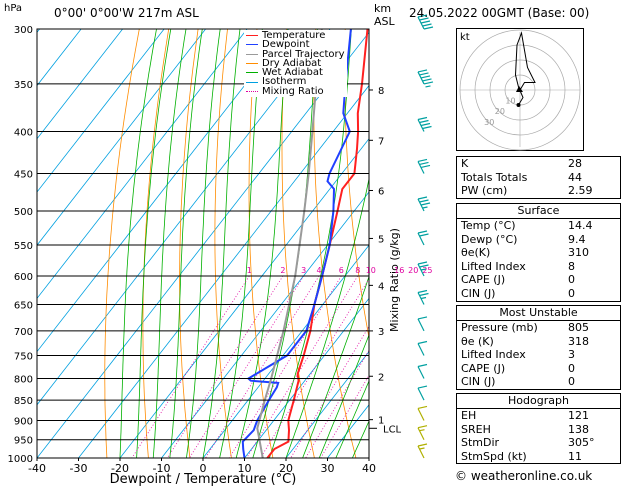 Image resolution: width=629 pixels, height=486 pixels. I want to click on table-row: Pressure (mb) 805, so click(538, 327).